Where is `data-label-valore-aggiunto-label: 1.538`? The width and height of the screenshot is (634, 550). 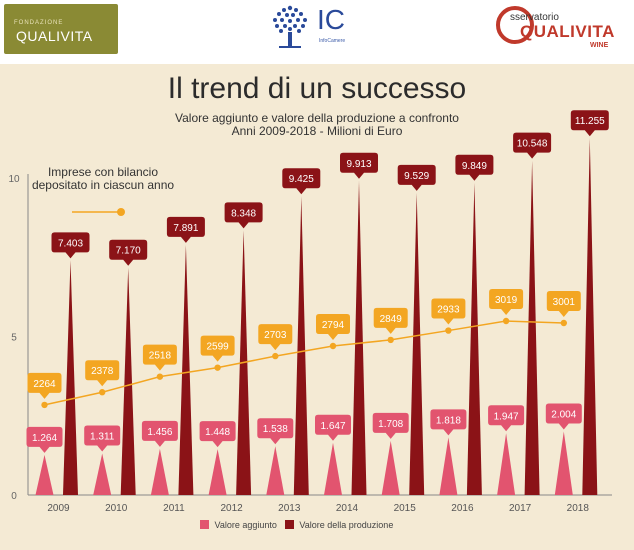 data-label-valore-aggiunto-label: 1.538 is located at coordinates (275, 429).